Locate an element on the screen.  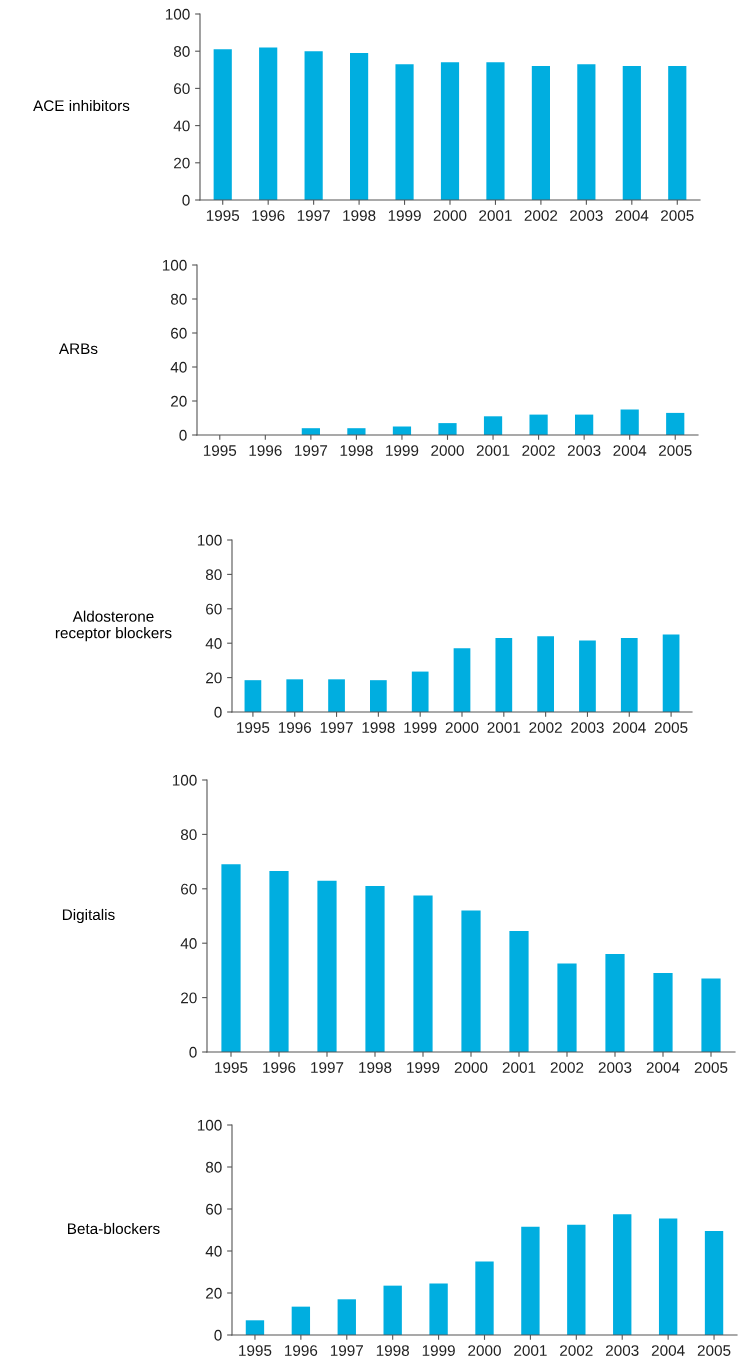
y-axis-title: ACE inhibitors is located at coordinates (81, 105).